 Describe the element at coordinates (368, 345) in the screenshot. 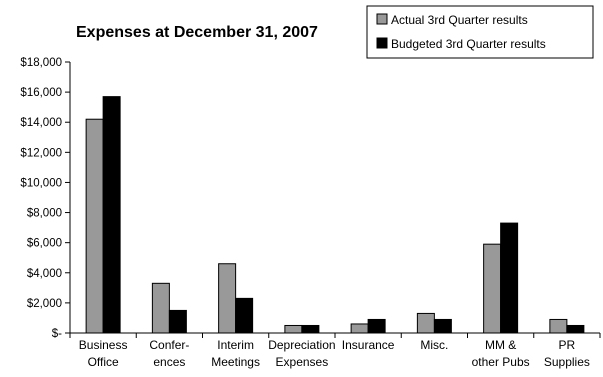

I see `x-tick-label: Insurance` at that location.